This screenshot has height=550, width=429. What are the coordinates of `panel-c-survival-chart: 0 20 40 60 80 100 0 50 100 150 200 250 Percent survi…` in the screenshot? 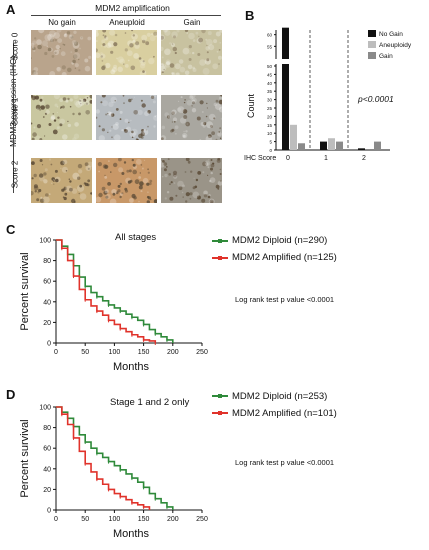 It's located at (123, 305).